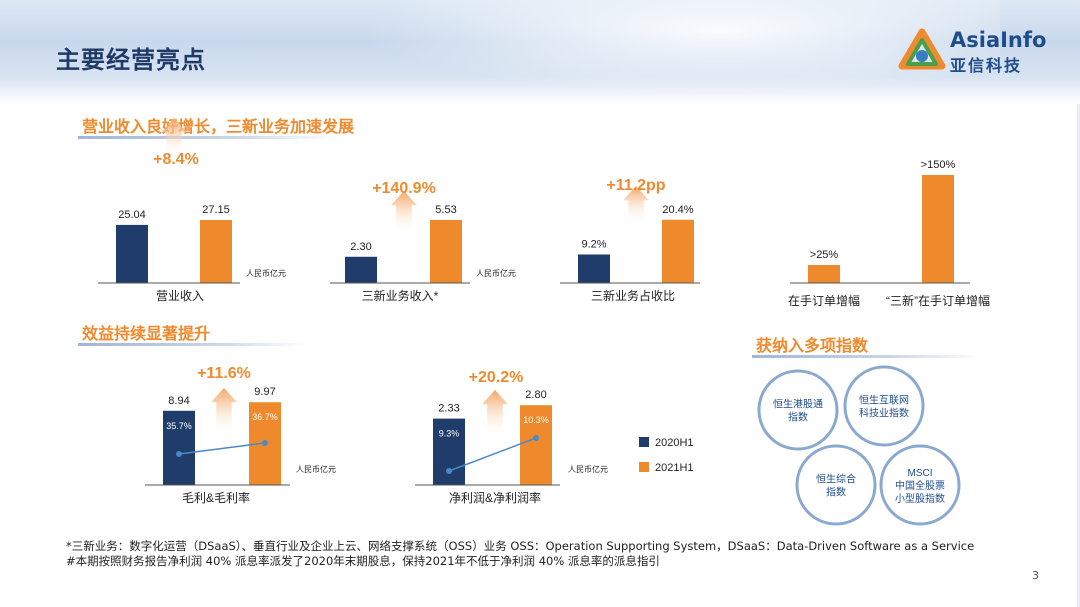 The width and height of the screenshot is (1080, 607). I want to click on new_business_share-value-label-1: 20.4%, so click(677, 210).